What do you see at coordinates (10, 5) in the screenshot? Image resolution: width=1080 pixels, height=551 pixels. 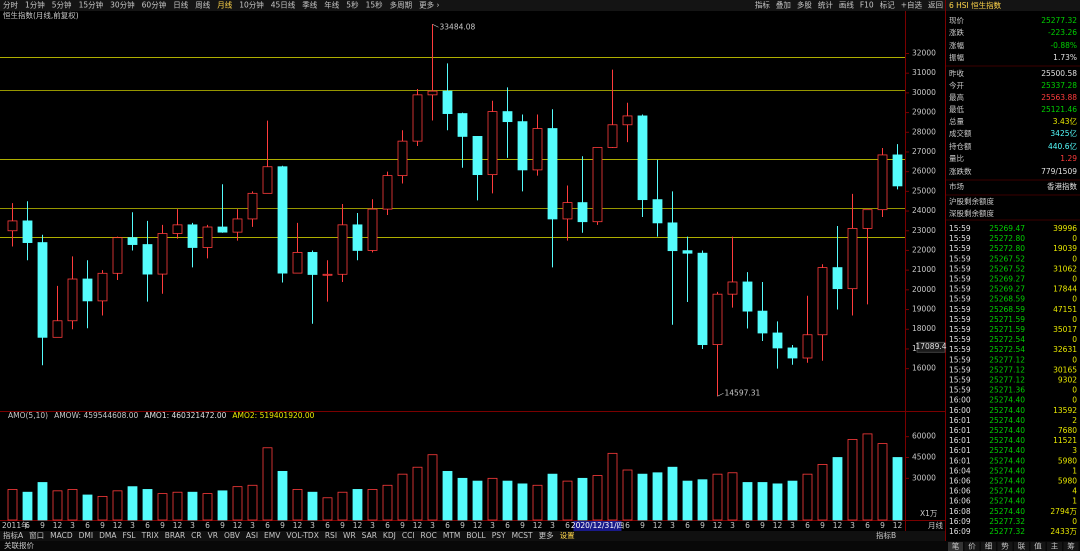 I see `period-button: 分时` at bounding box center [10, 5].